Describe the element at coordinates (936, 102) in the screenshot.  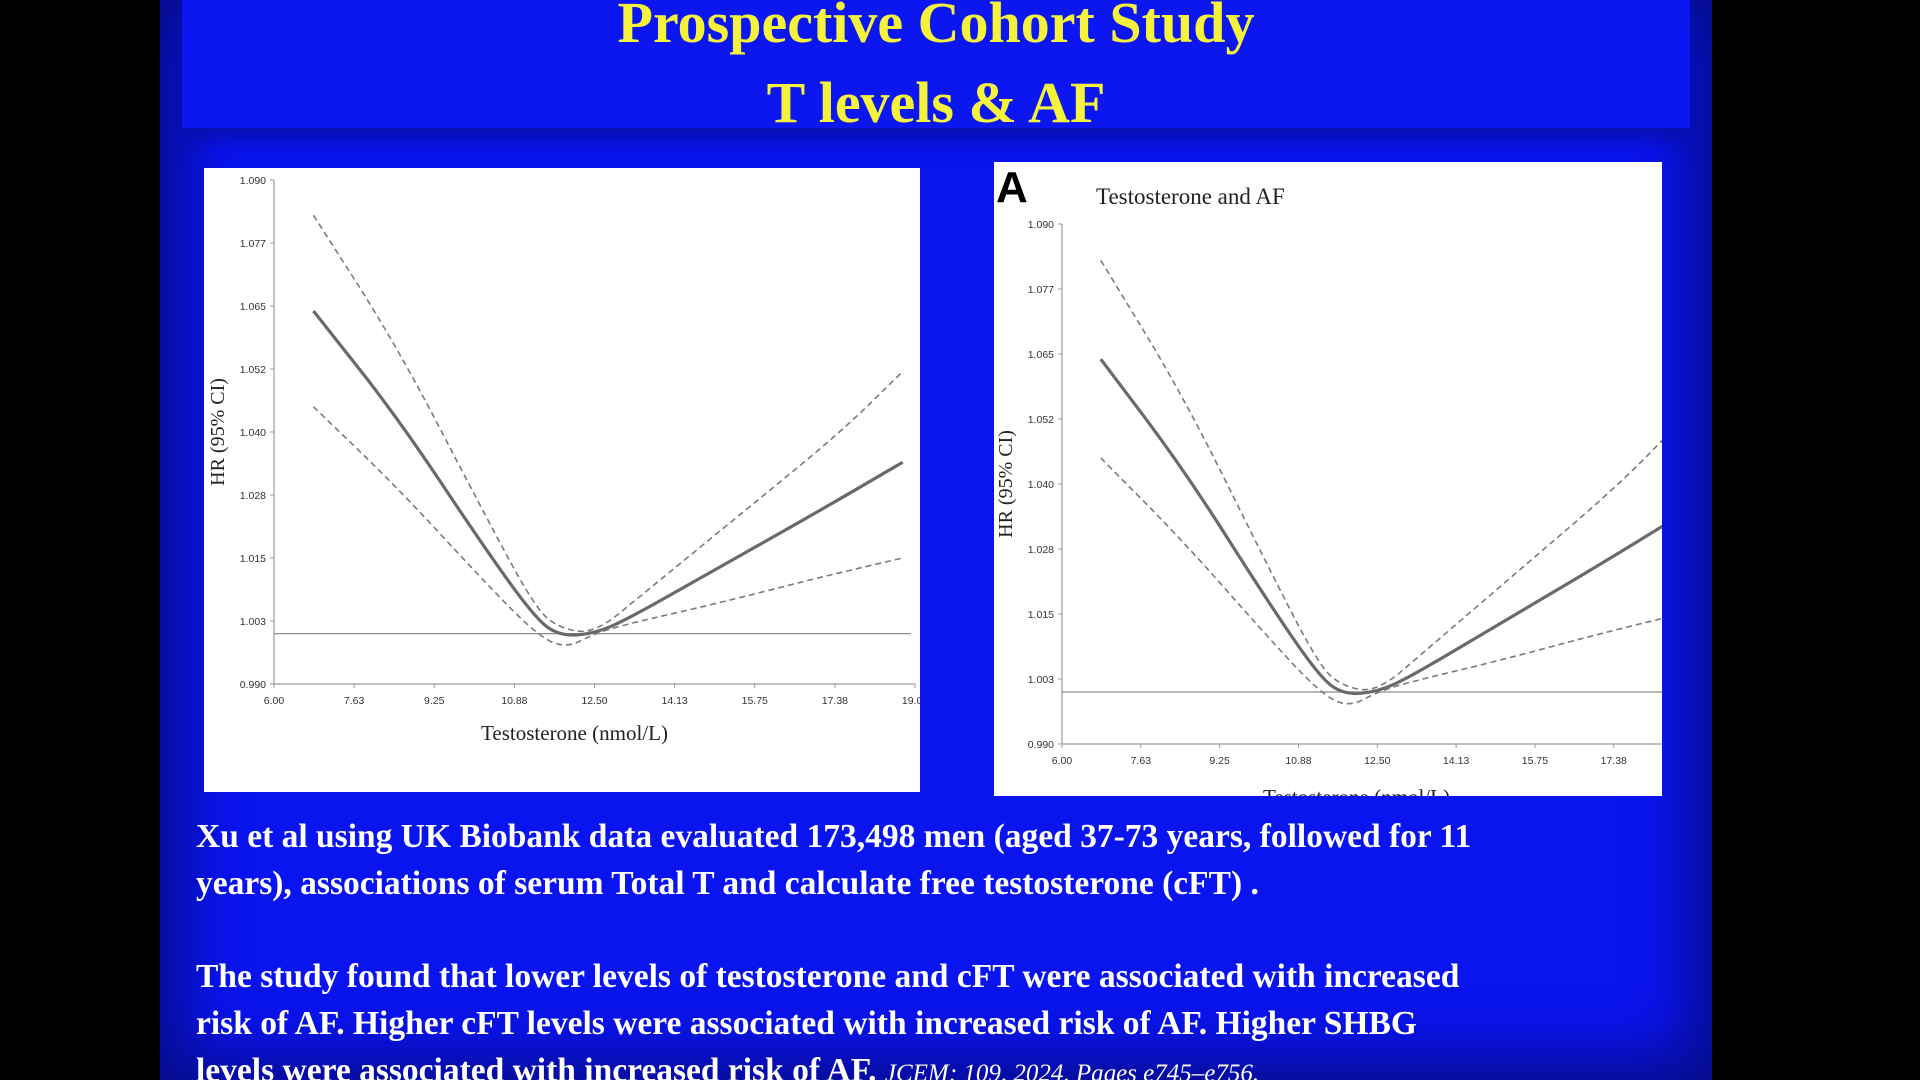
I see `slide-title-line2: T levels & AF` at that location.